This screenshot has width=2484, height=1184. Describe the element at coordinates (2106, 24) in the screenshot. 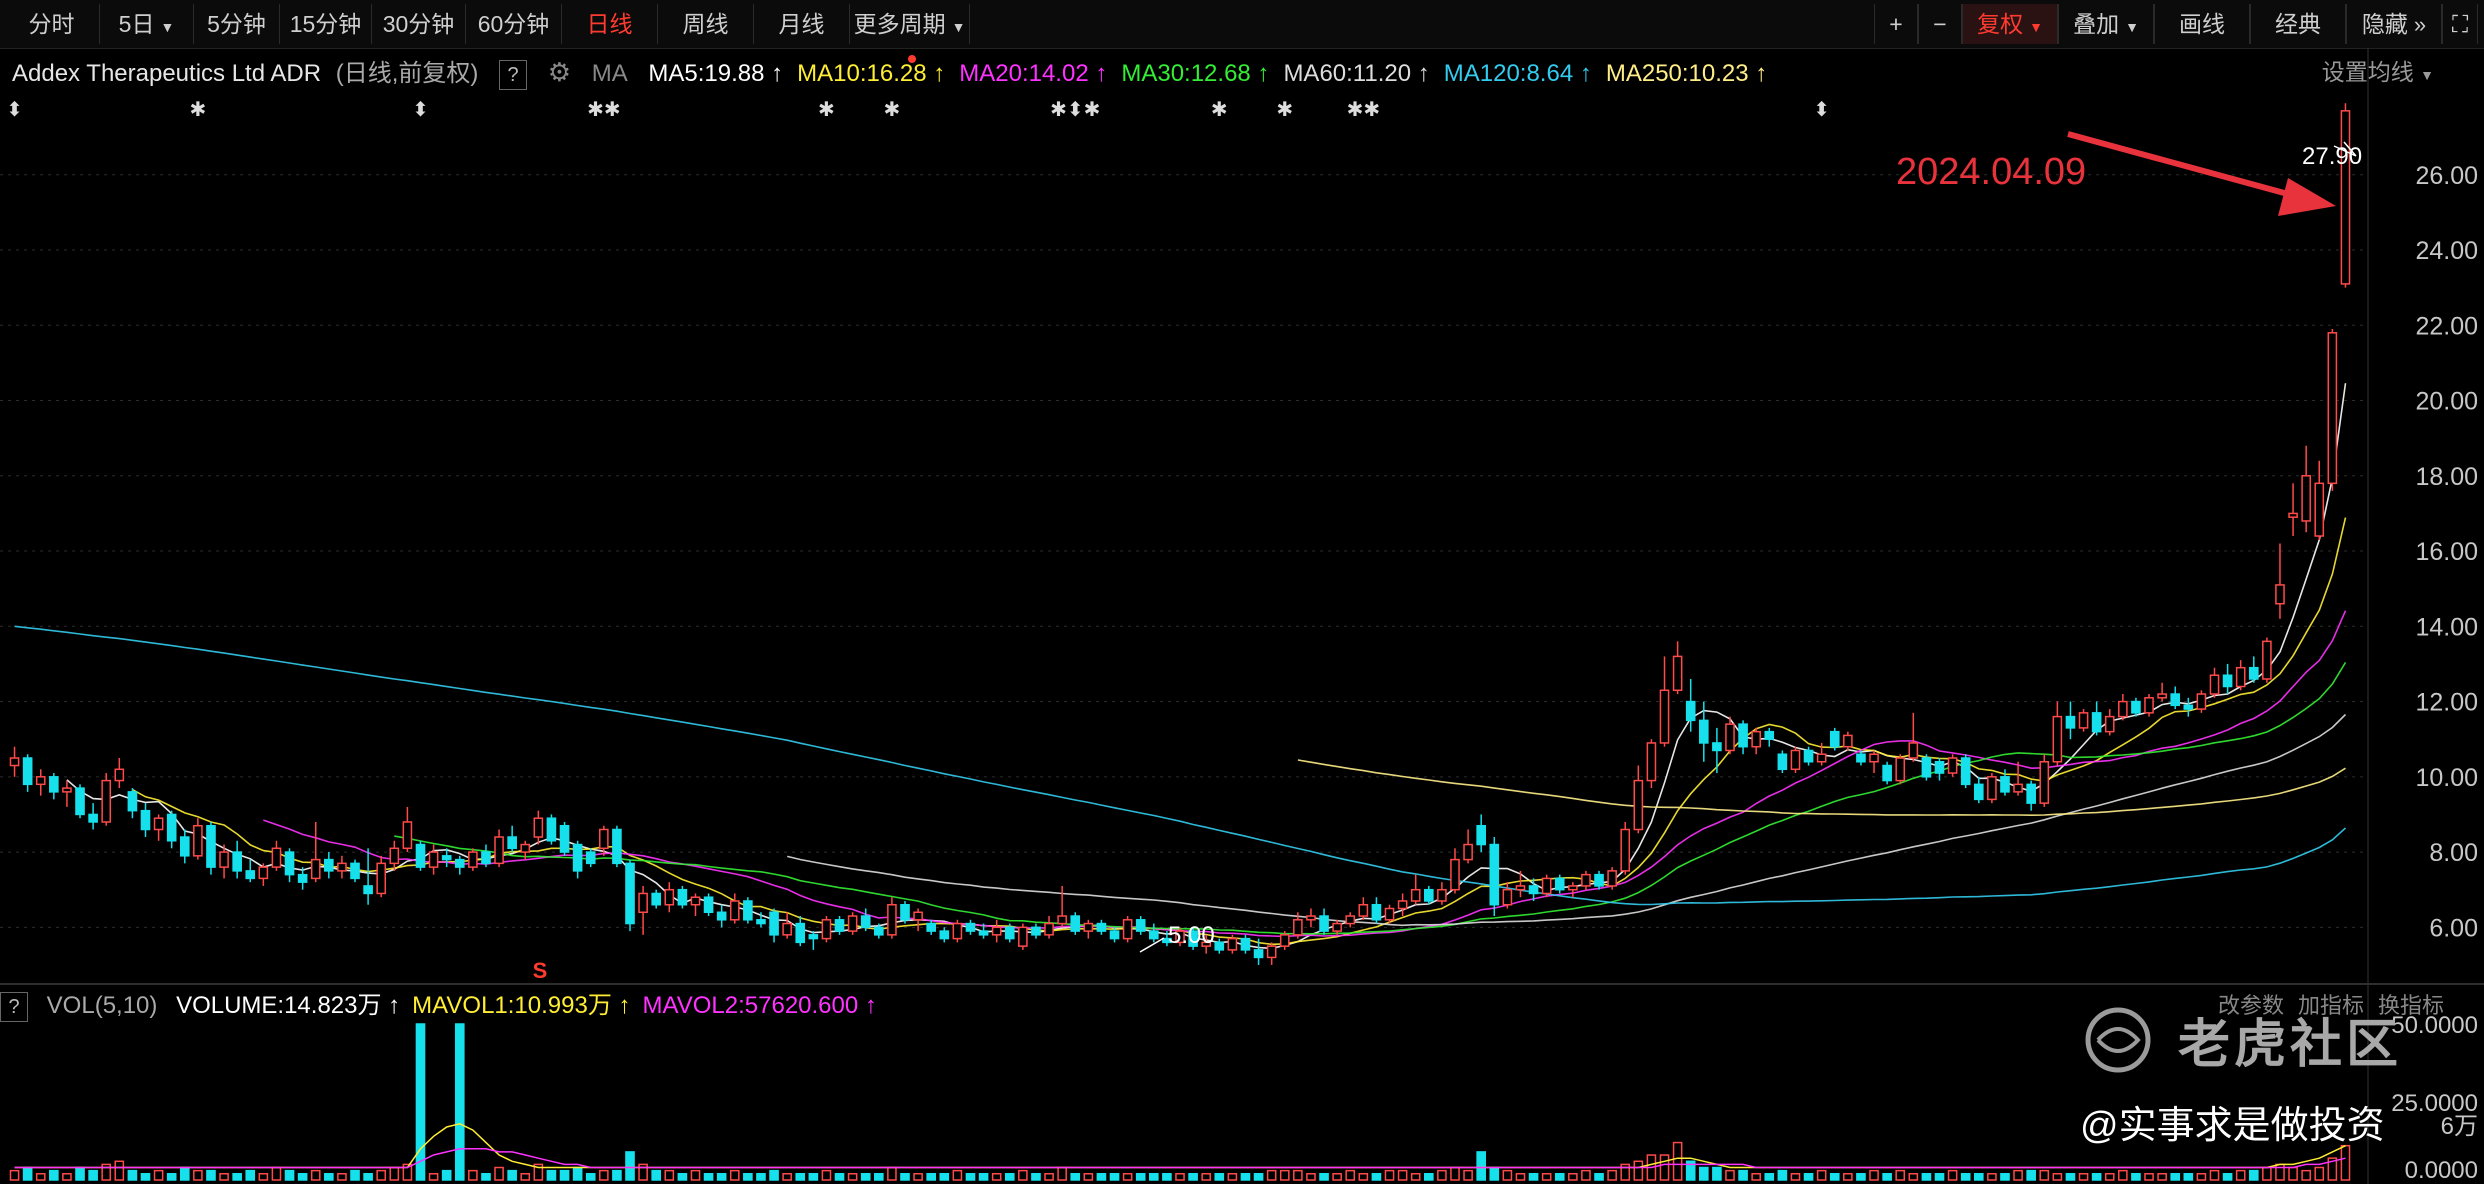

I see `overlay-button: 叠加 ▼` at that location.